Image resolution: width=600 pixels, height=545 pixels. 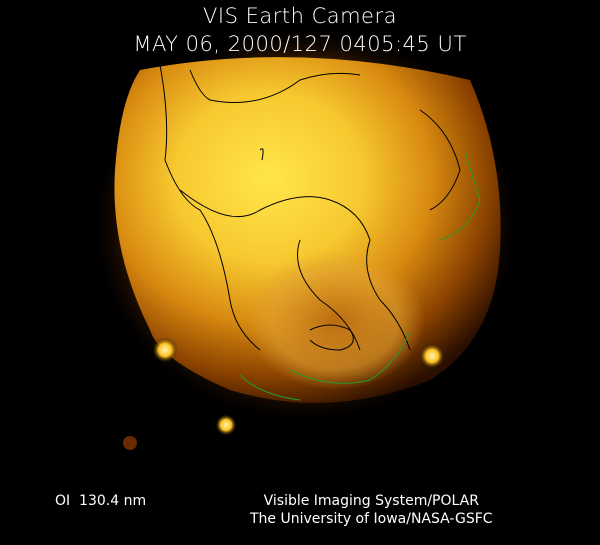 I want to click on image-timestamp: MAY 06, 2000/127 0405:45 UT, so click(x=300, y=44).